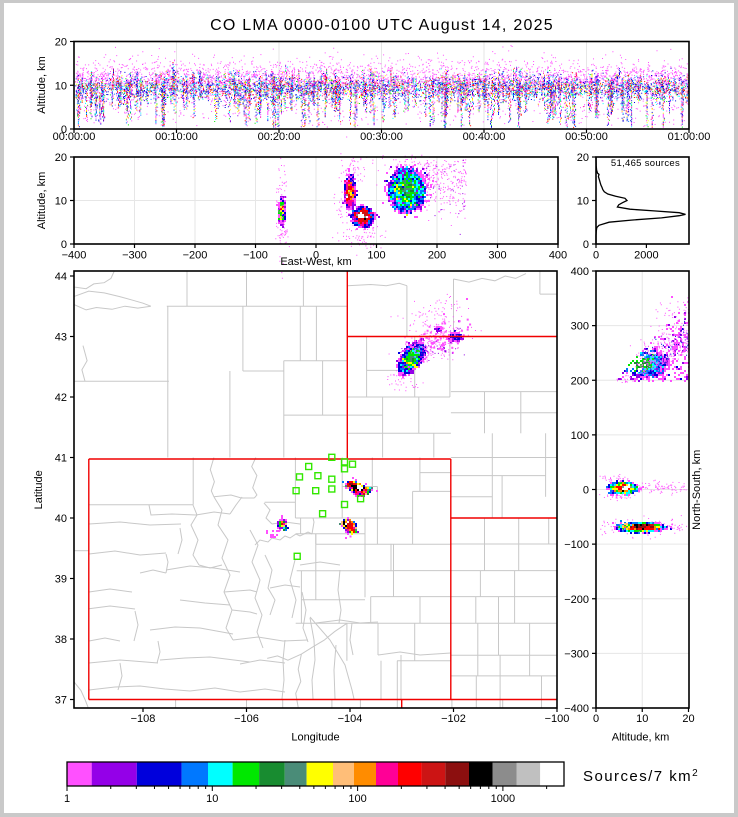 The width and height of the screenshot is (738, 817). Describe the element at coordinates (350, 719) in the screenshot. I see `svg-text: −104` at that location.